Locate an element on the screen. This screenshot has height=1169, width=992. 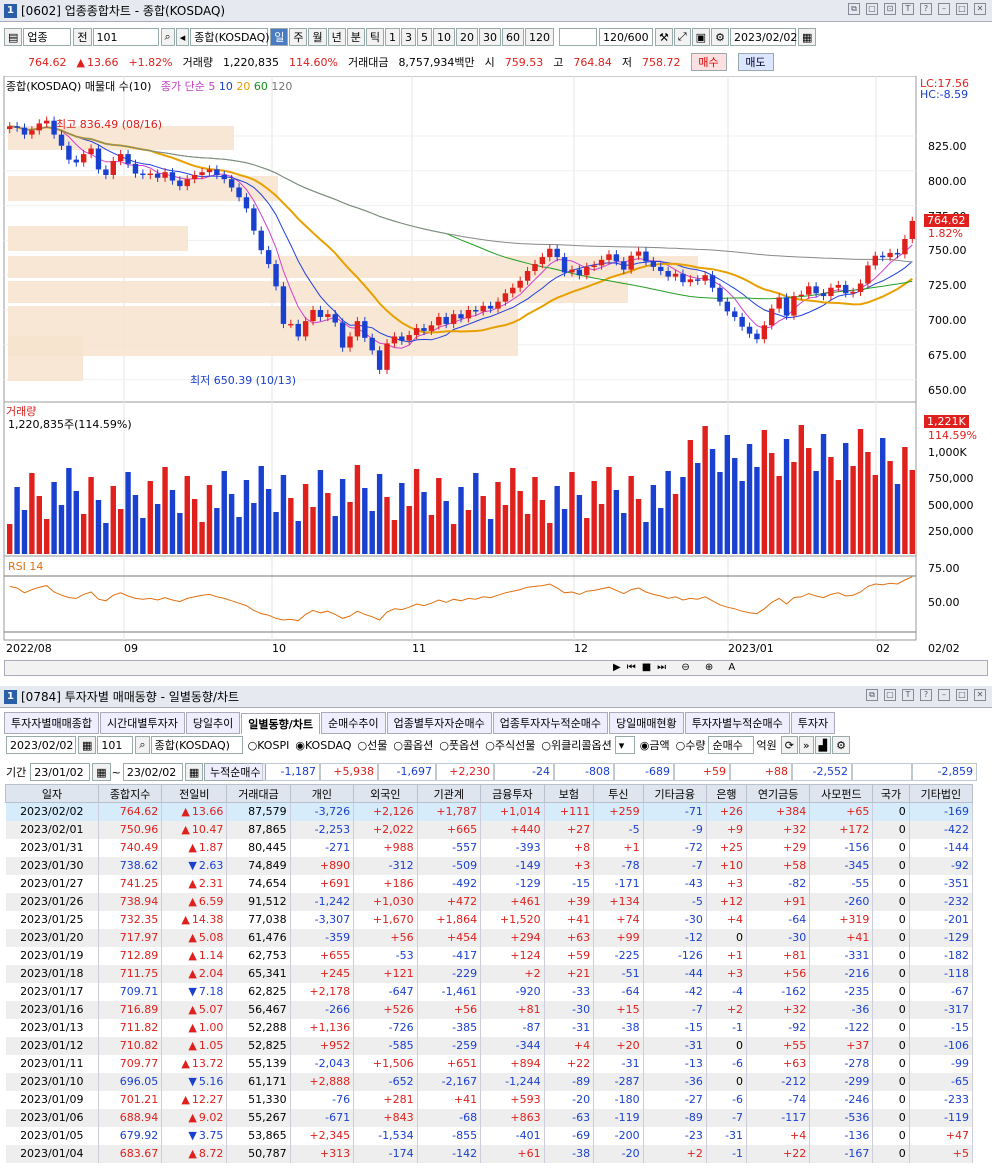
sell-button: 매도 is located at coordinates (755, 62).